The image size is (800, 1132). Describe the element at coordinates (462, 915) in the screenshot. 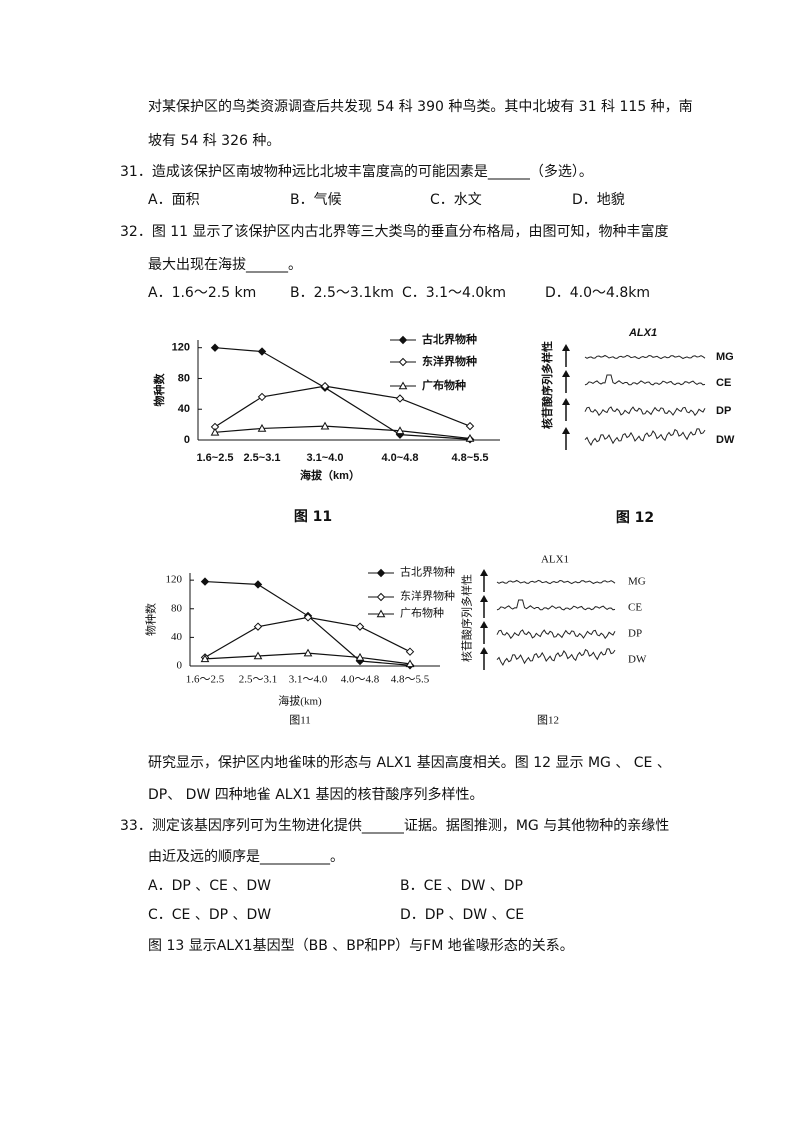

I see `option: D．DP 、DW 、CE` at that location.